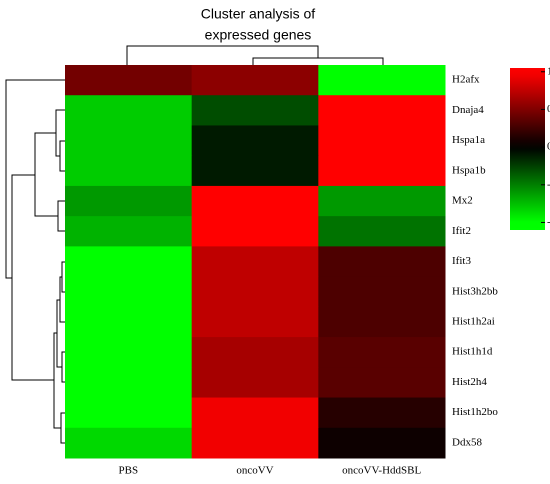 The height and width of the screenshot is (484, 550). Describe the element at coordinates (475, 291) in the screenshot. I see `y-tick-label: Hist3h2bb` at that location.